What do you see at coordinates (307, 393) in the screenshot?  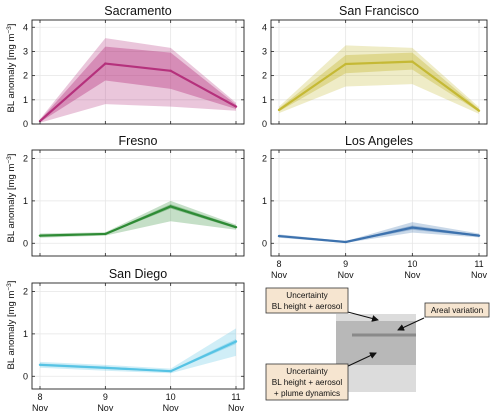 I see `legend-text-outer-3: + plume dynamics` at bounding box center [307, 393].